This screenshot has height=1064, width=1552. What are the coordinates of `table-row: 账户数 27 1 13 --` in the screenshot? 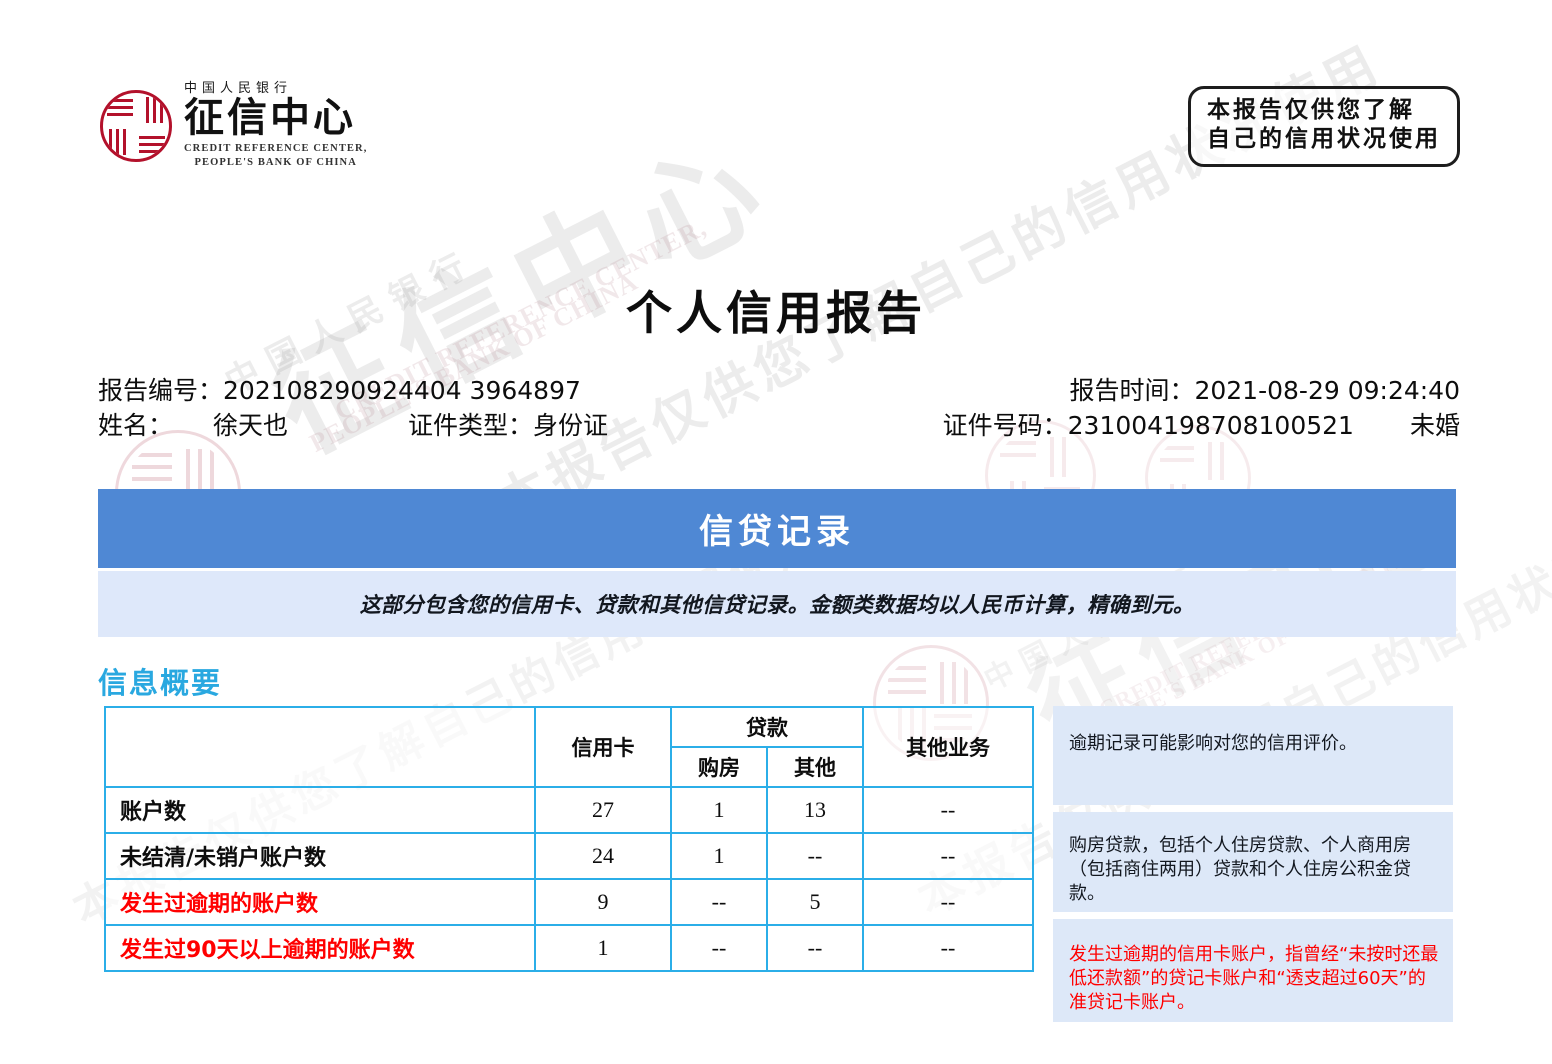 It's located at (569, 810).